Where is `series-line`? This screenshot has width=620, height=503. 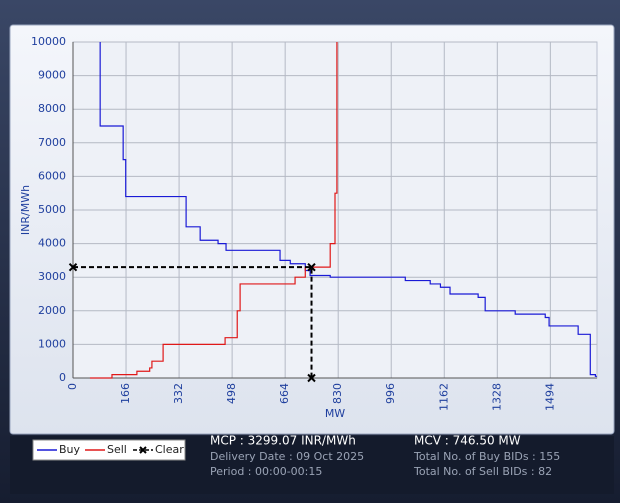 series-line is located at coordinates (193, 322).